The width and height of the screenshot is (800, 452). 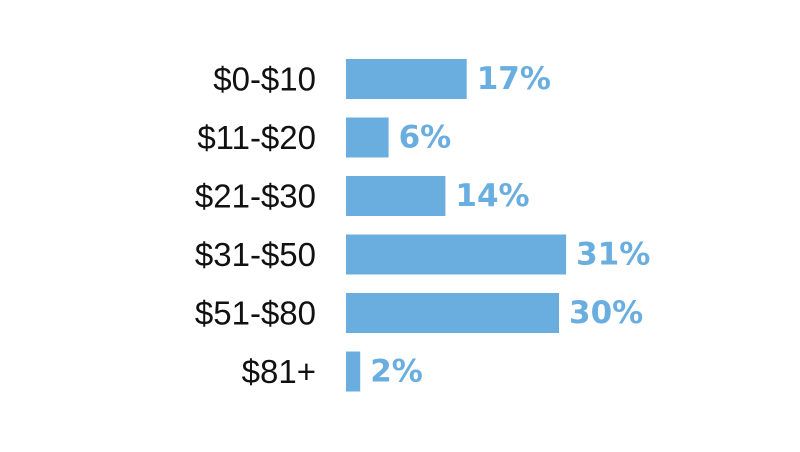 What do you see at coordinates (255, 226) in the screenshot?
I see `category-labels: $0-$10 $11-$20 $21-$30 $31-$50 $51-$80 $81+` at bounding box center [255, 226].